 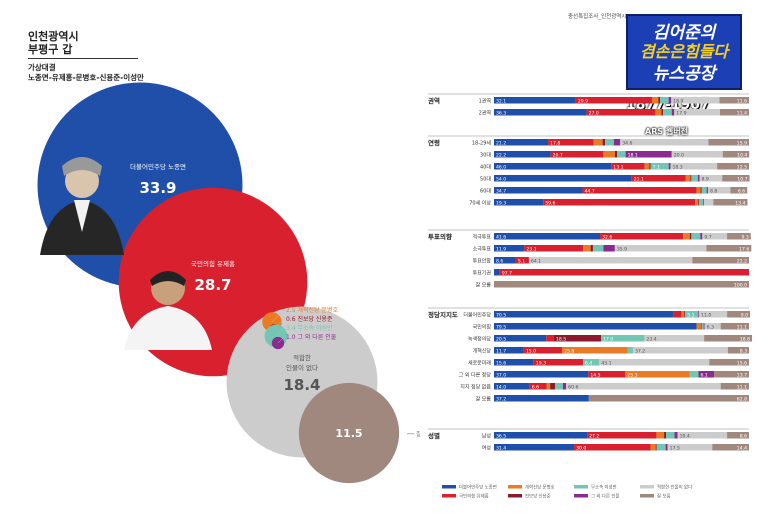 I want to click on news-factory-logo: 김어준의 겸손은힘들다 뉴스공장, so click(x=684, y=52).